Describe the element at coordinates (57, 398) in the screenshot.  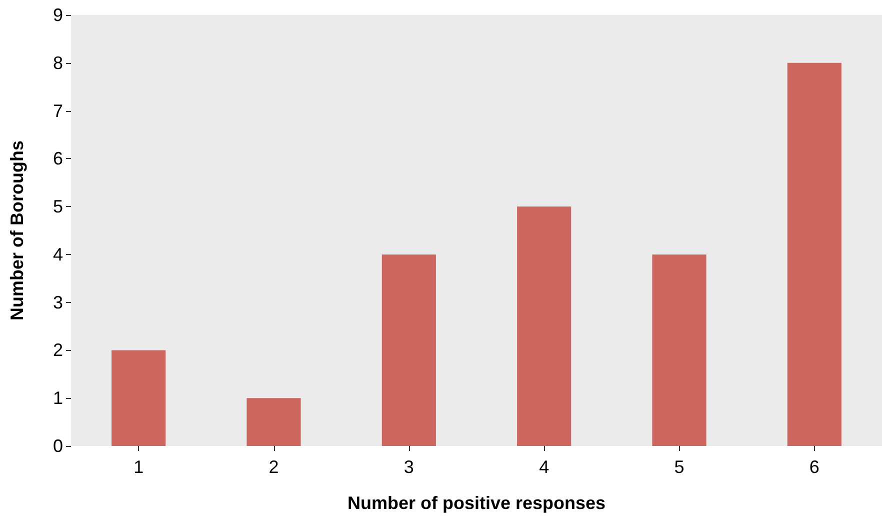
I see `y-tick-label: 1` at that location.